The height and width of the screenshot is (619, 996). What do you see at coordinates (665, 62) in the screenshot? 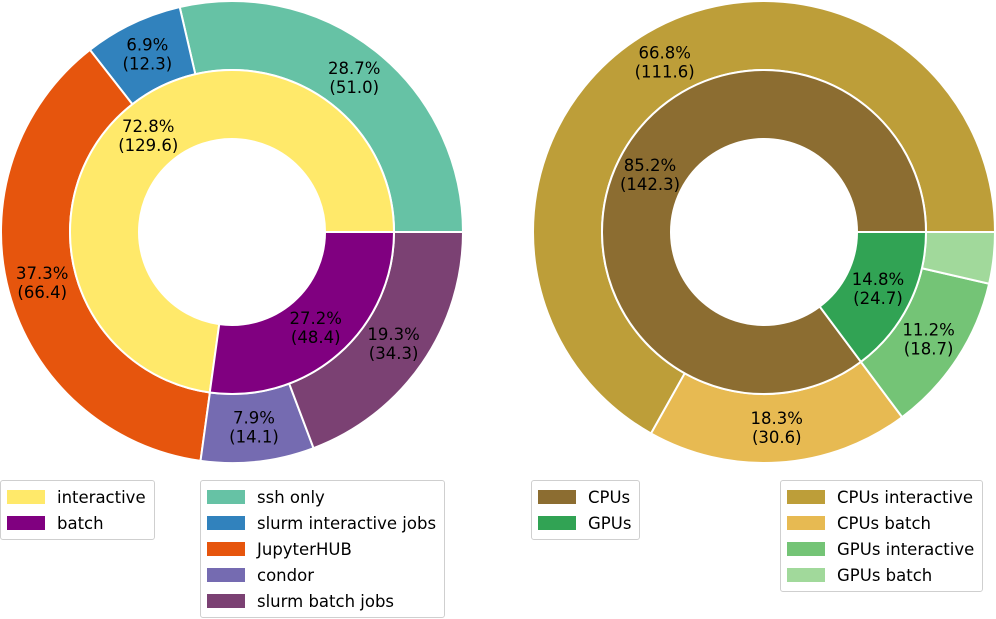
I see `label-outer-1-cpus-interactive: 66.8% (111.6)` at bounding box center [665, 62].